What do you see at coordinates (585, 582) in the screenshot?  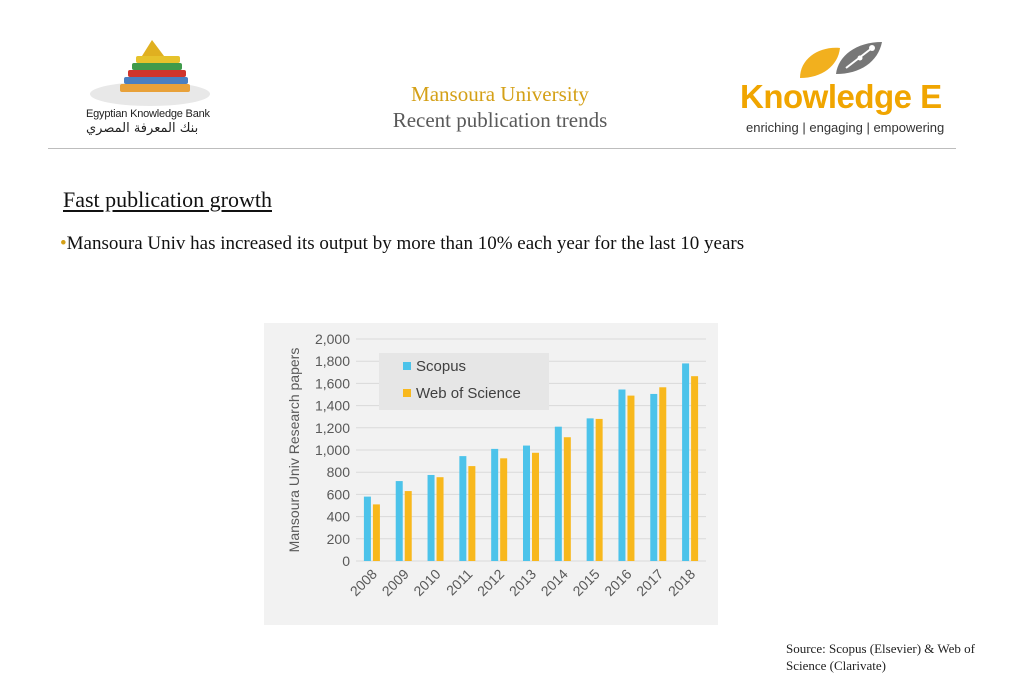 I see `x-tick-label: 2015` at bounding box center [585, 582].